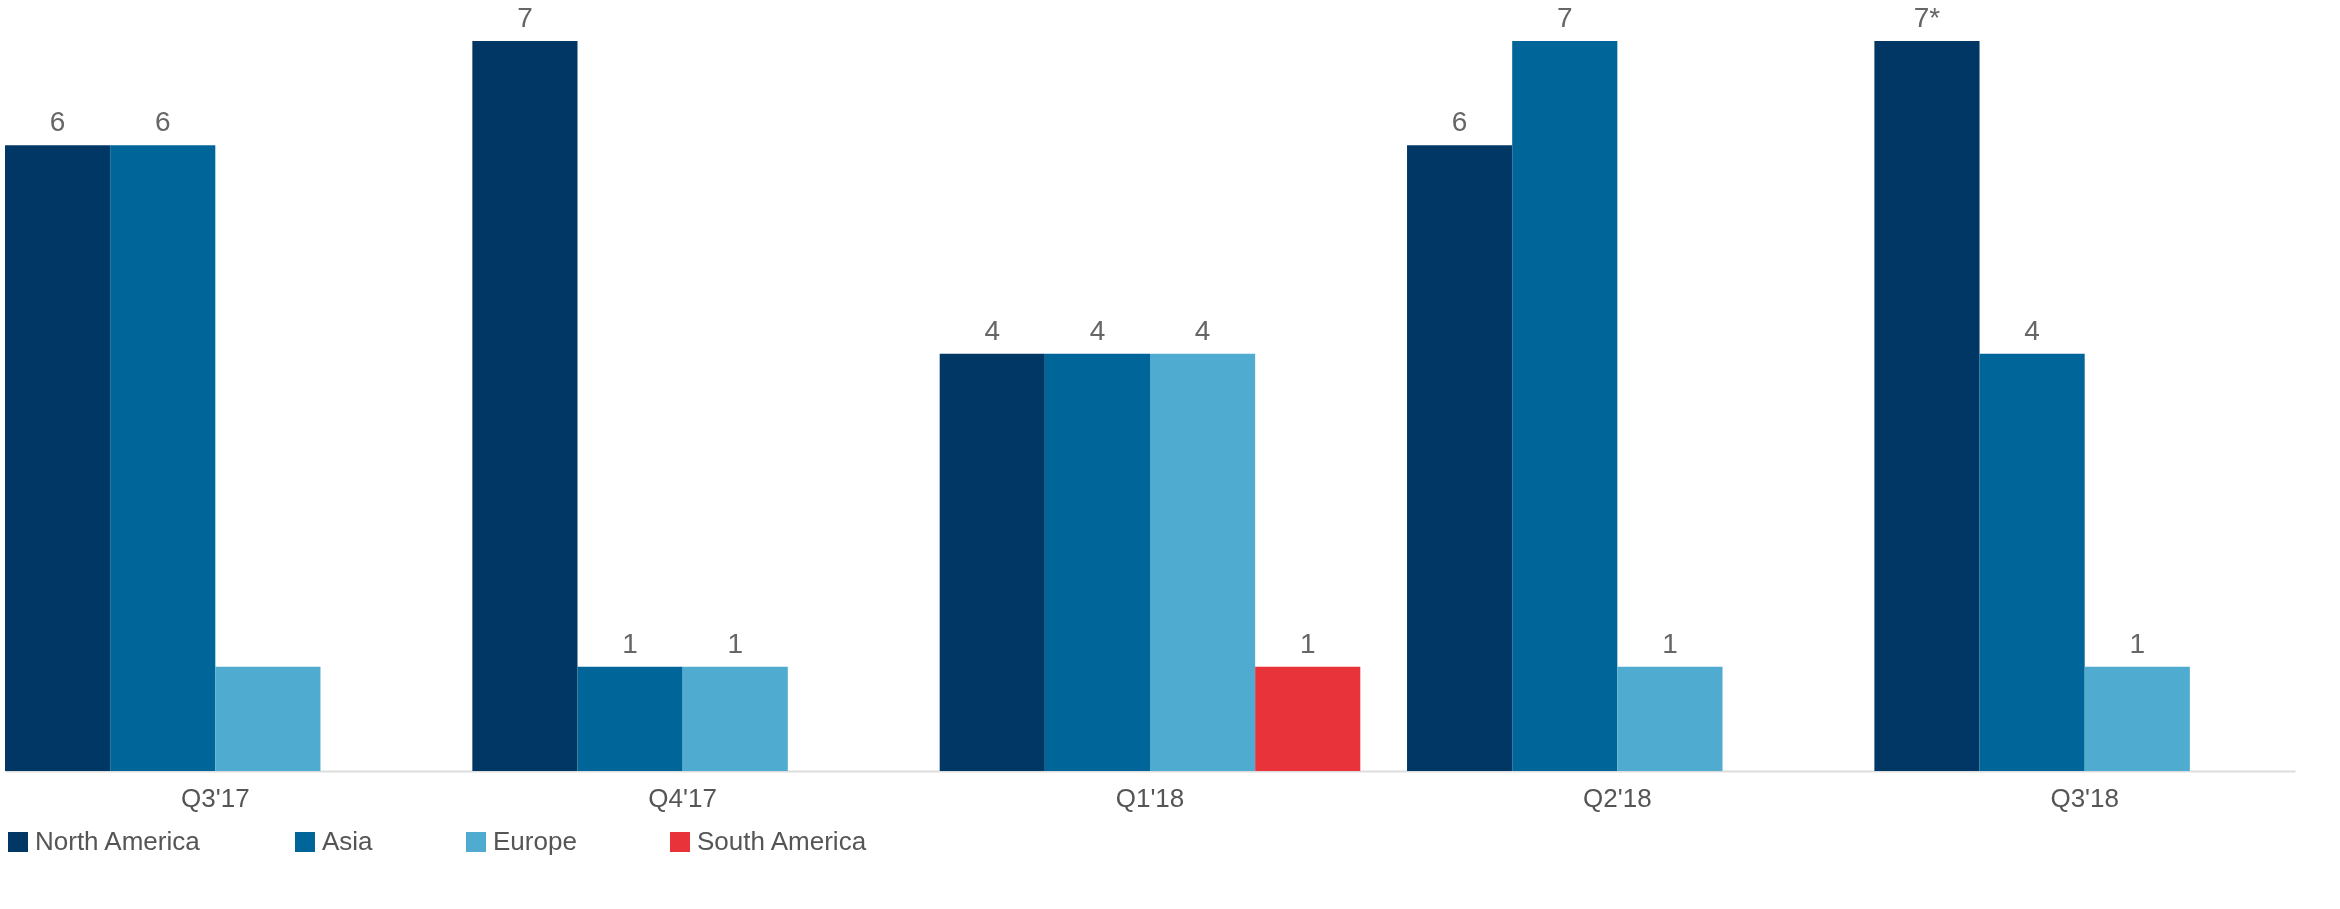 Image resolution: width=2340 pixels, height=909 pixels. Describe the element at coordinates (1617, 797) in the screenshot. I see `x-tick-label: Q2'18` at that location.